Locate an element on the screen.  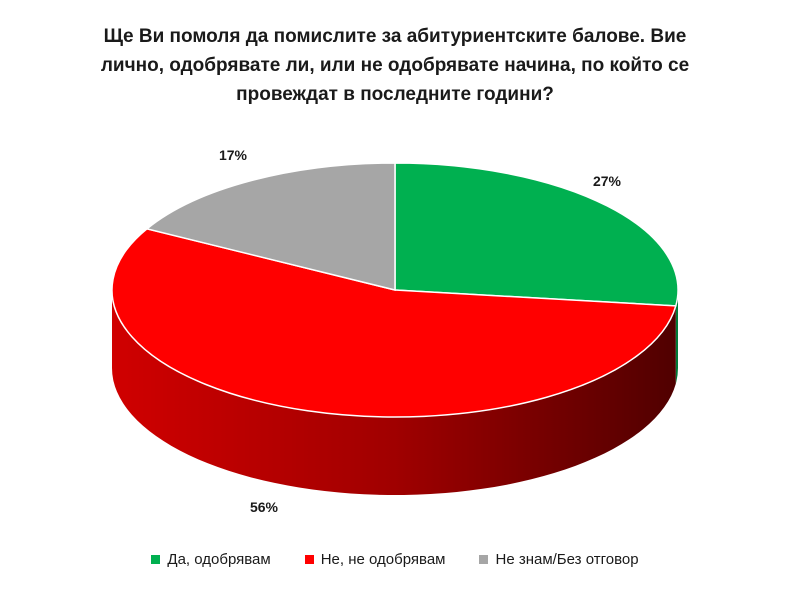
legend-item-agree: Да, одобрявам is located at coordinates (211, 559).